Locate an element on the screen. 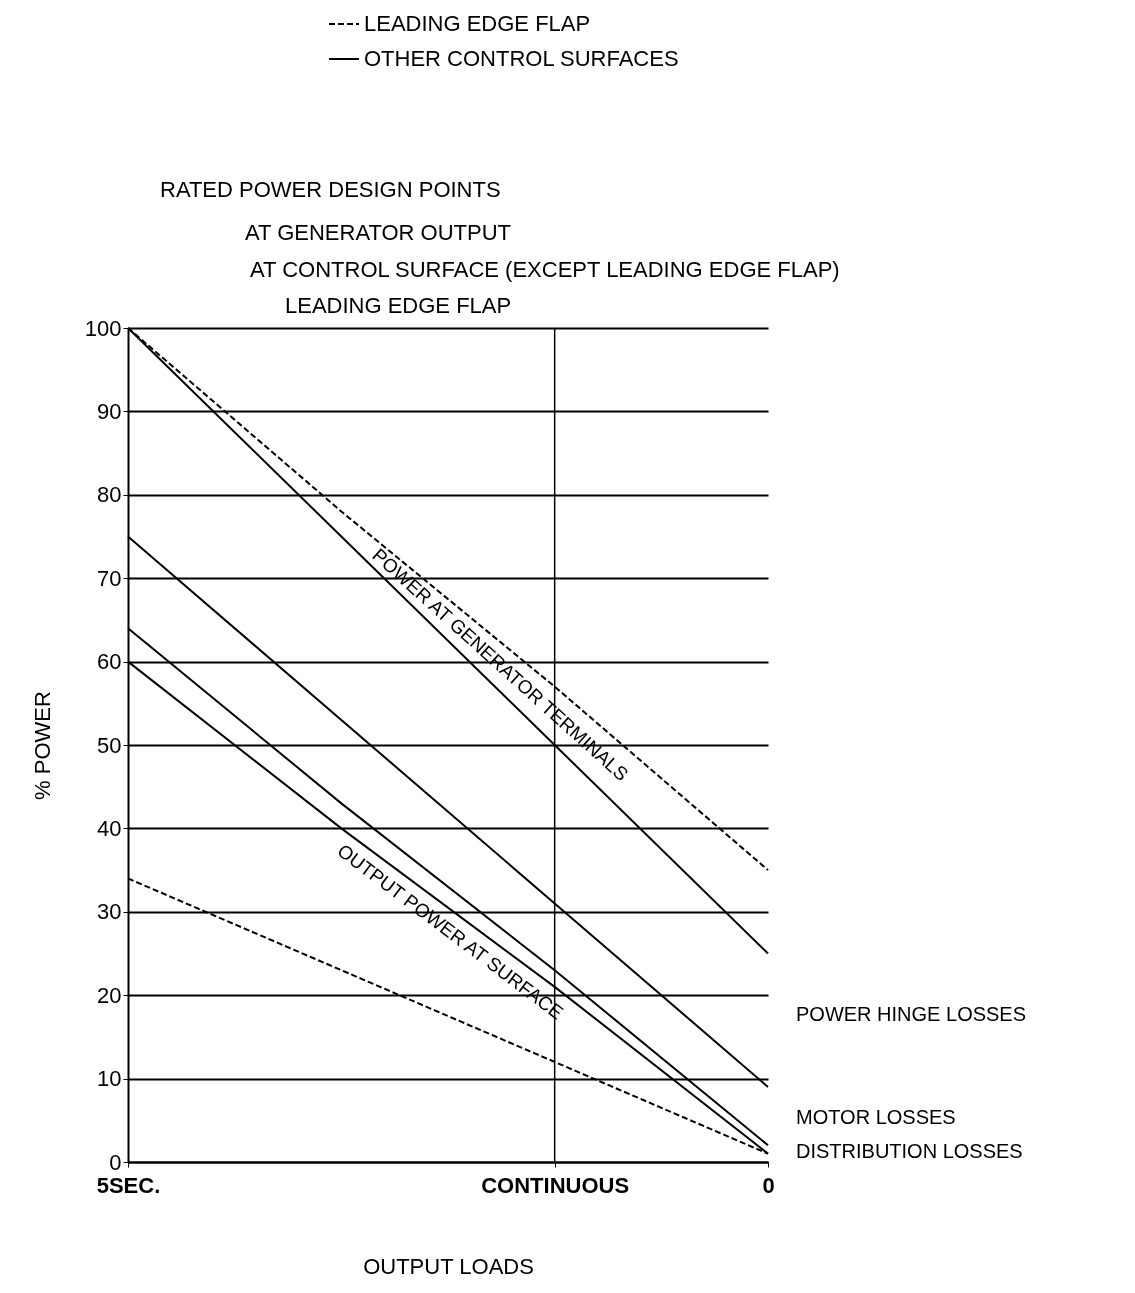 This screenshot has height=1293, width=1135. y-tick-label: 10 is located at coordinates (109, 1079).